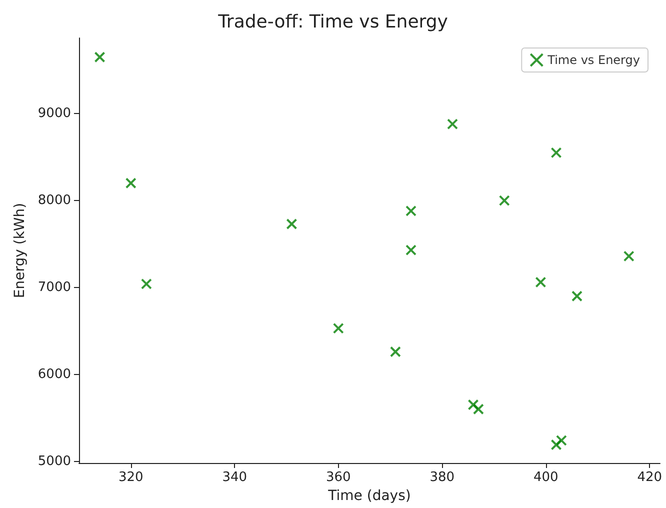 The height and width of the screenshot is (508, 666). I want to click on x-tick-label: 320, so click(131, 477).